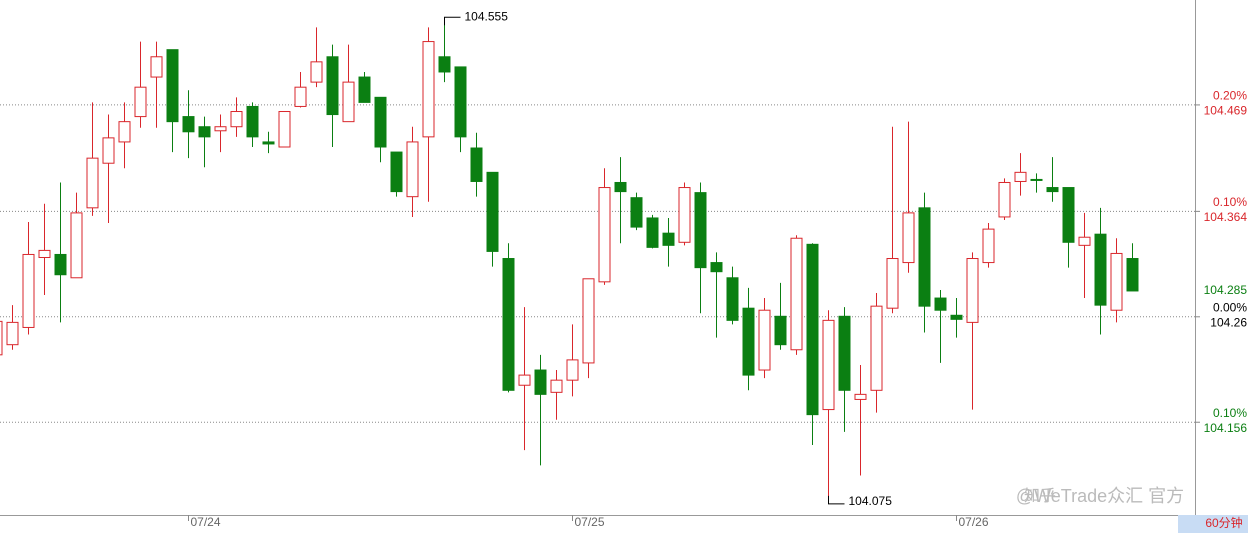 The image size is (1255, 533). I want to click on low-annotation: 104.075, so click(871, 501).